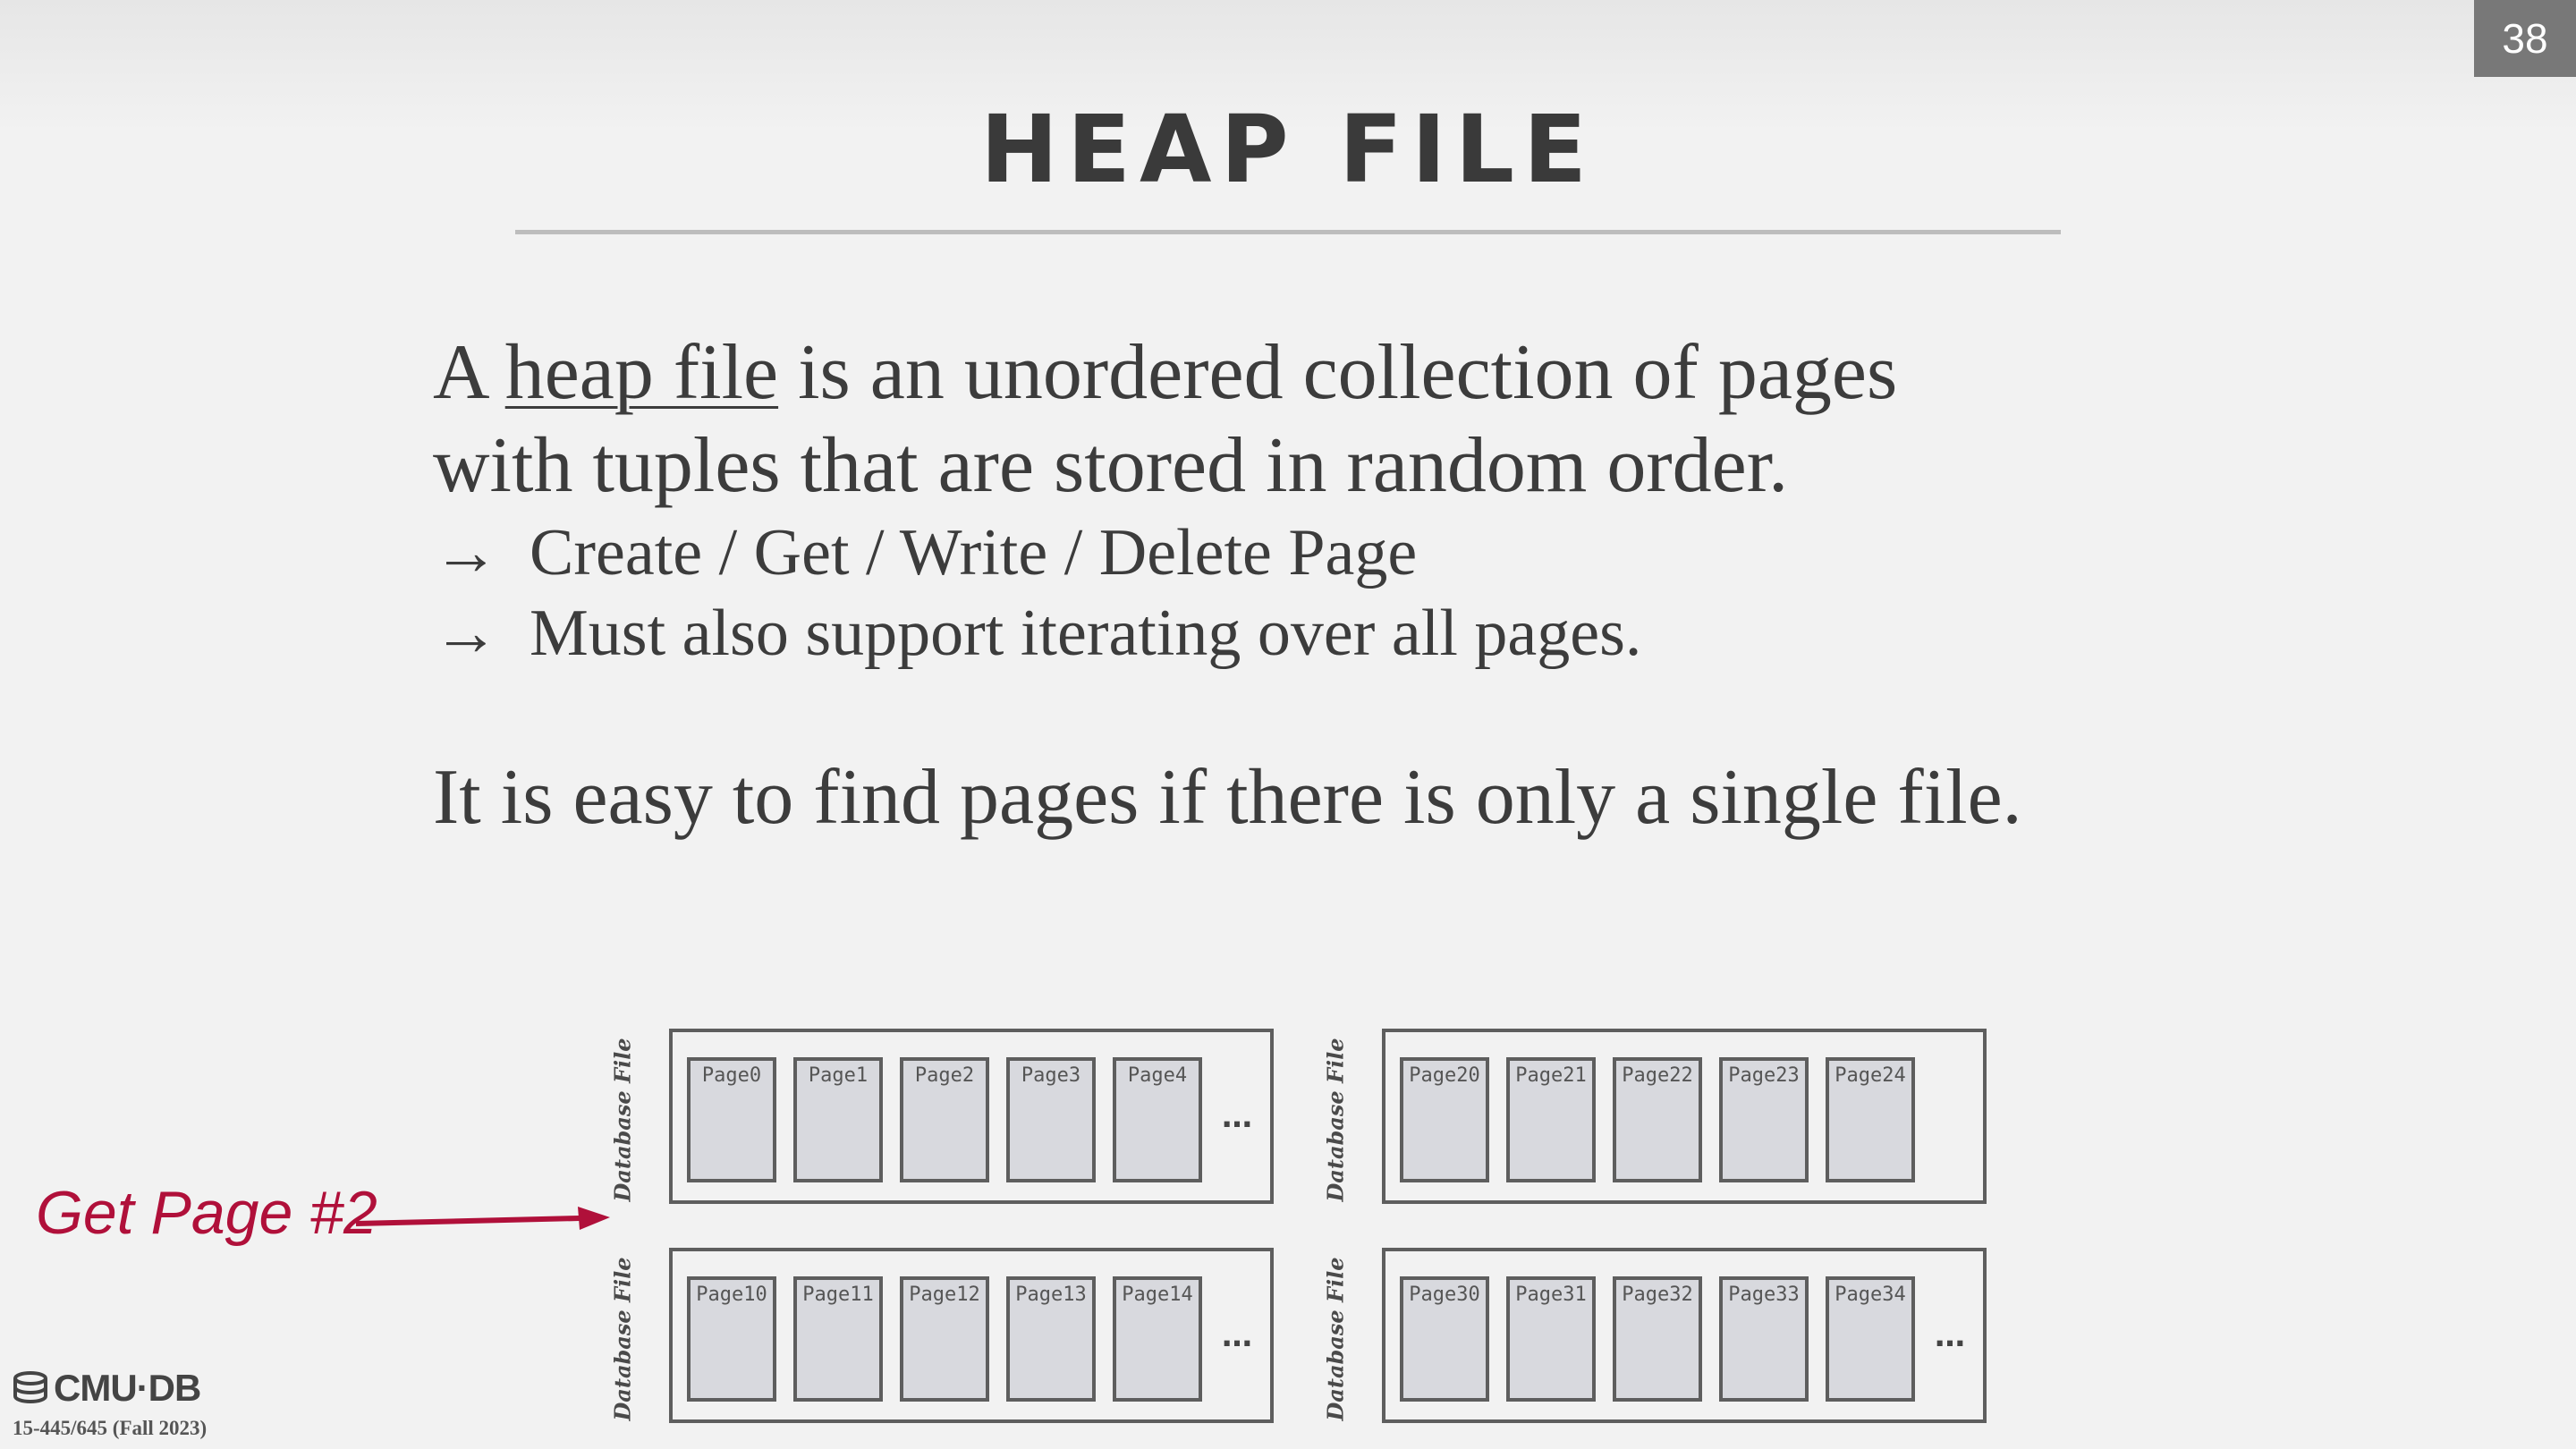 This screenshot has height=1449, width=2576. Describe the element at coordinates (1444, 1295) in the screenshot. I see `page-label: Page30` at that location.